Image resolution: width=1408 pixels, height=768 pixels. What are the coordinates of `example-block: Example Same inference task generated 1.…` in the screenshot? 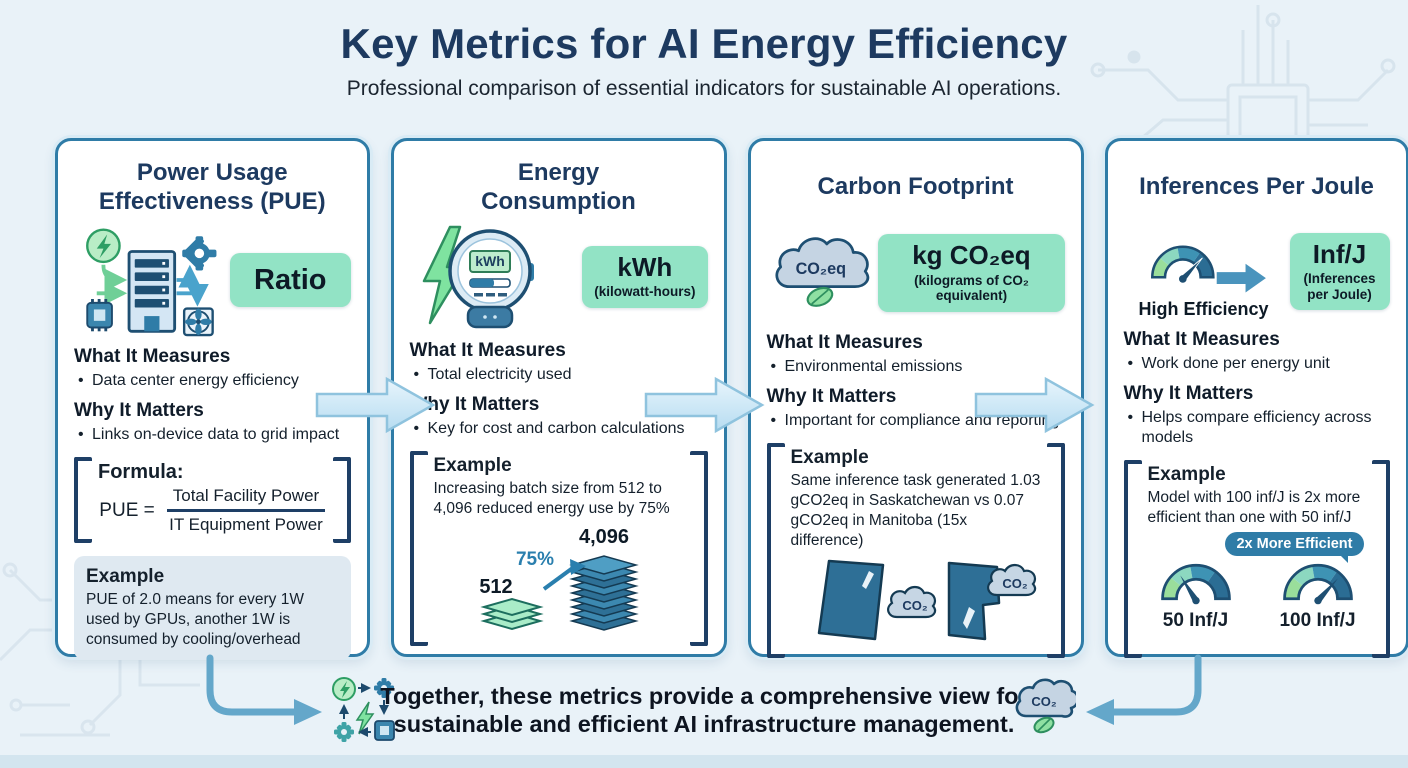 It's located at (915, 550).